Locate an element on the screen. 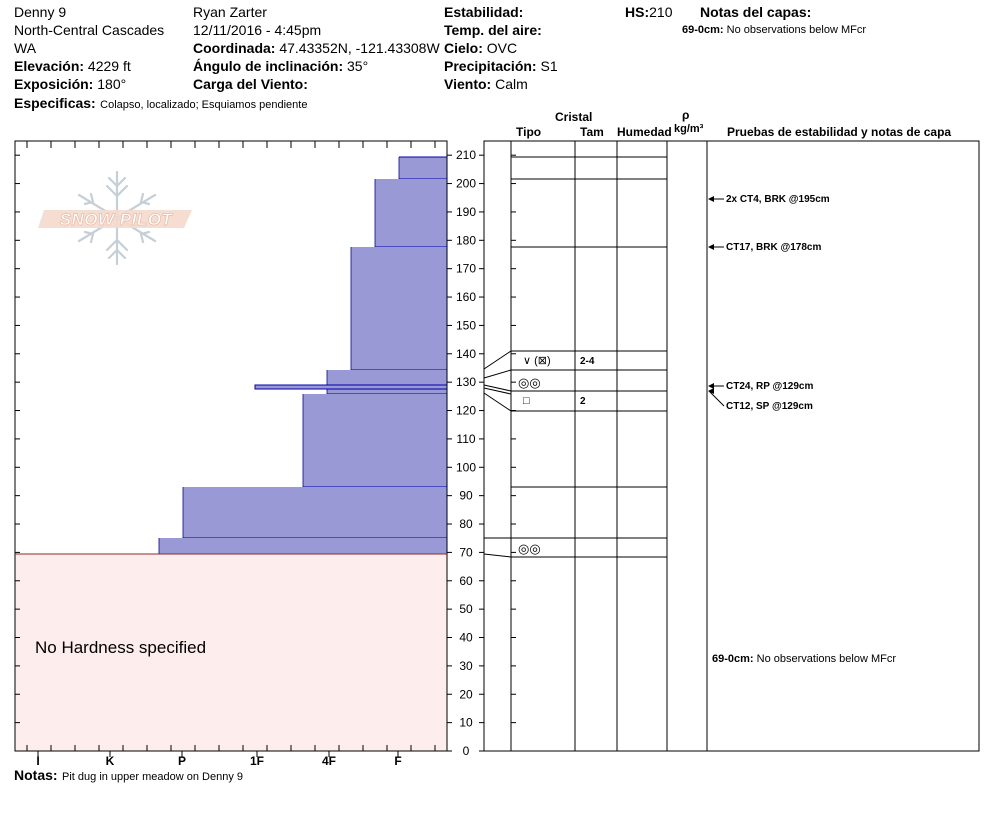  type-header: Tipo is located at coordinates (529, 132).